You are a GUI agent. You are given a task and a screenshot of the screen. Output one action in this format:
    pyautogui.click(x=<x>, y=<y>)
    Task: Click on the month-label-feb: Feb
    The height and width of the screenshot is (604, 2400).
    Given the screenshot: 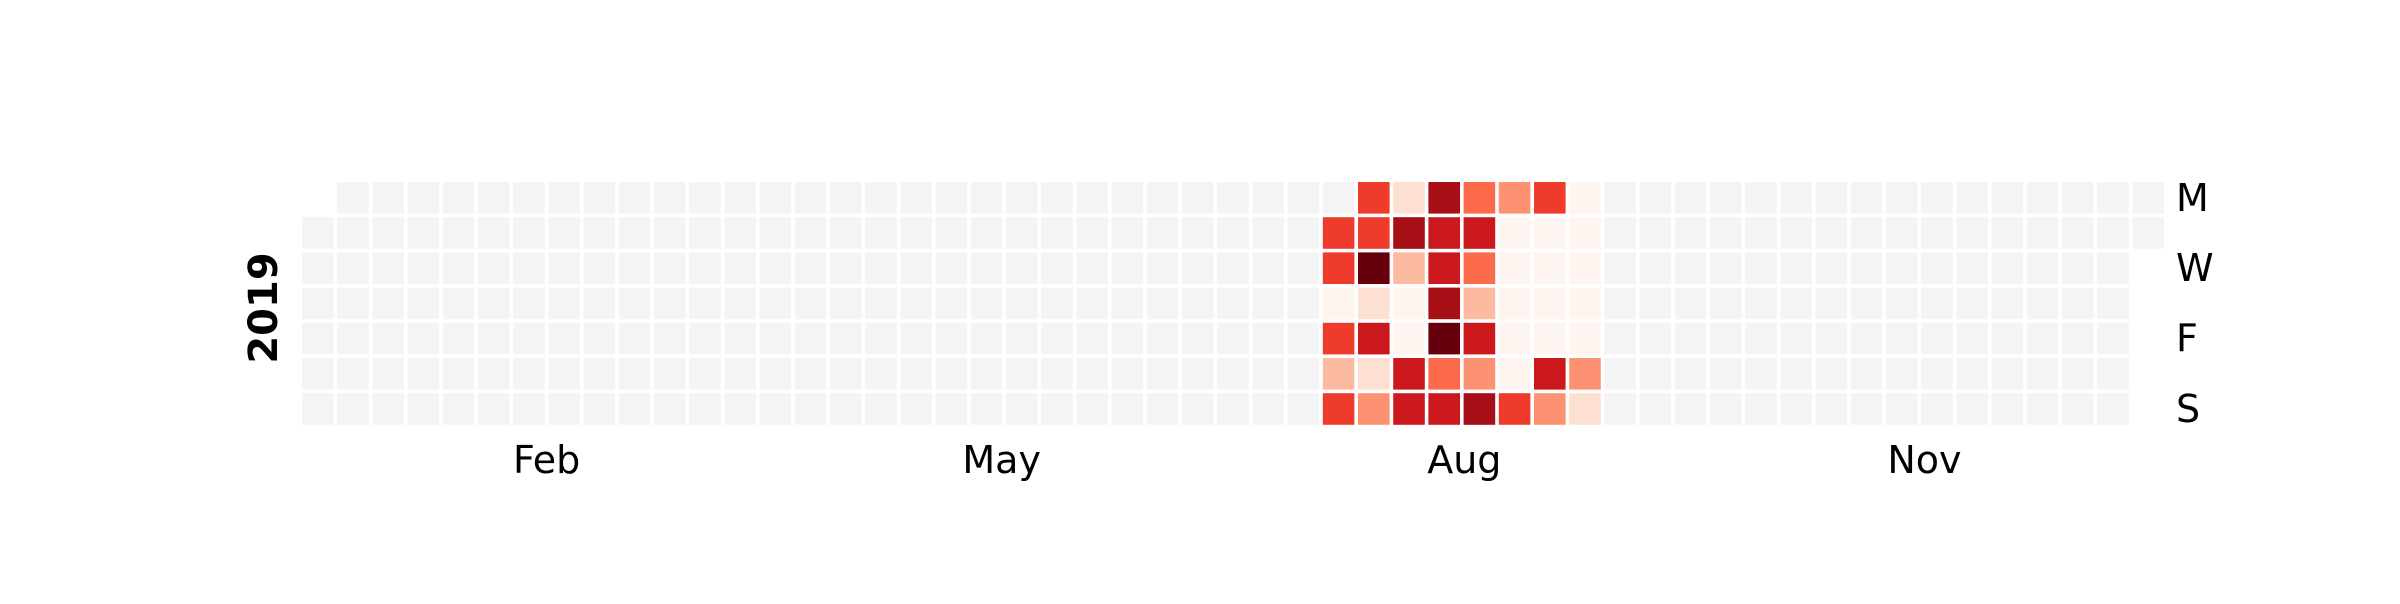 What is the action you would take?
    pyautogui.click(x=546, y=460)
    